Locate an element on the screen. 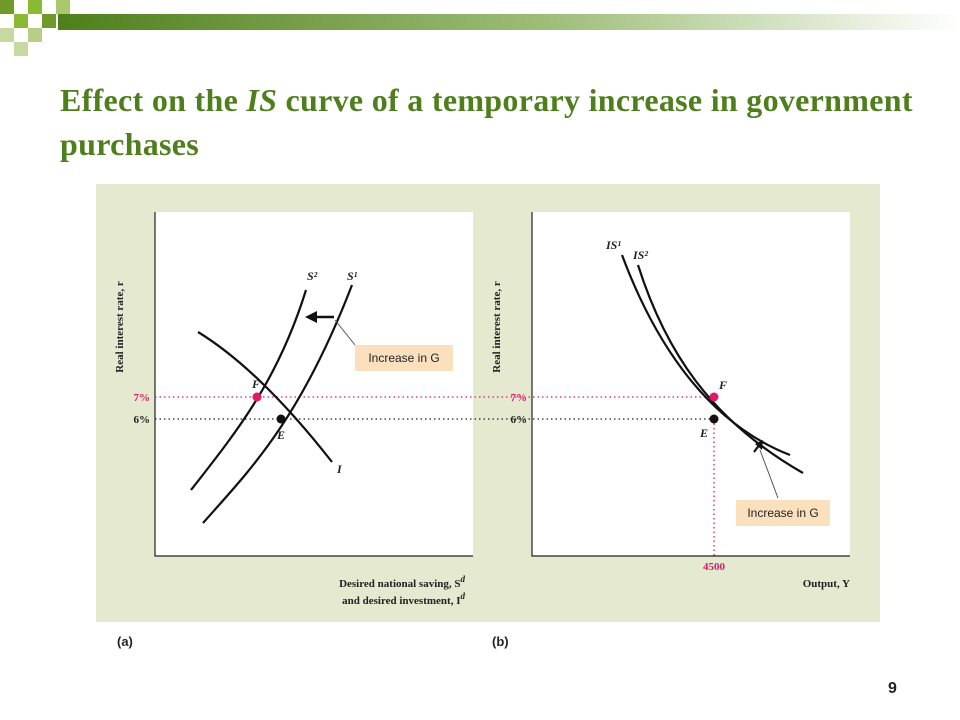 This screenshot has height=720, width=960. ytick-a-7: 7% is located at coordinates (142, 398).